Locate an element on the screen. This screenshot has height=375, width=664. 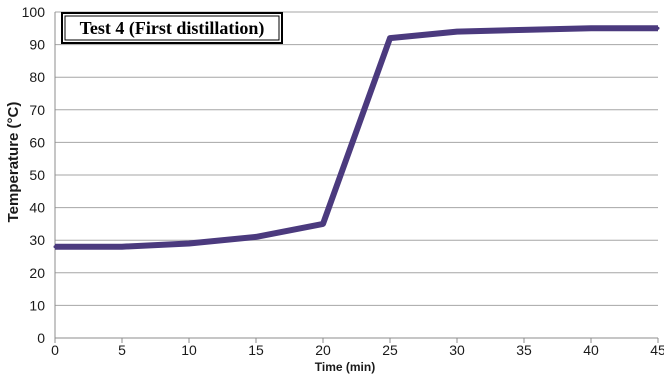
x-tick-label: 30 is located at coordinates (457, 350).